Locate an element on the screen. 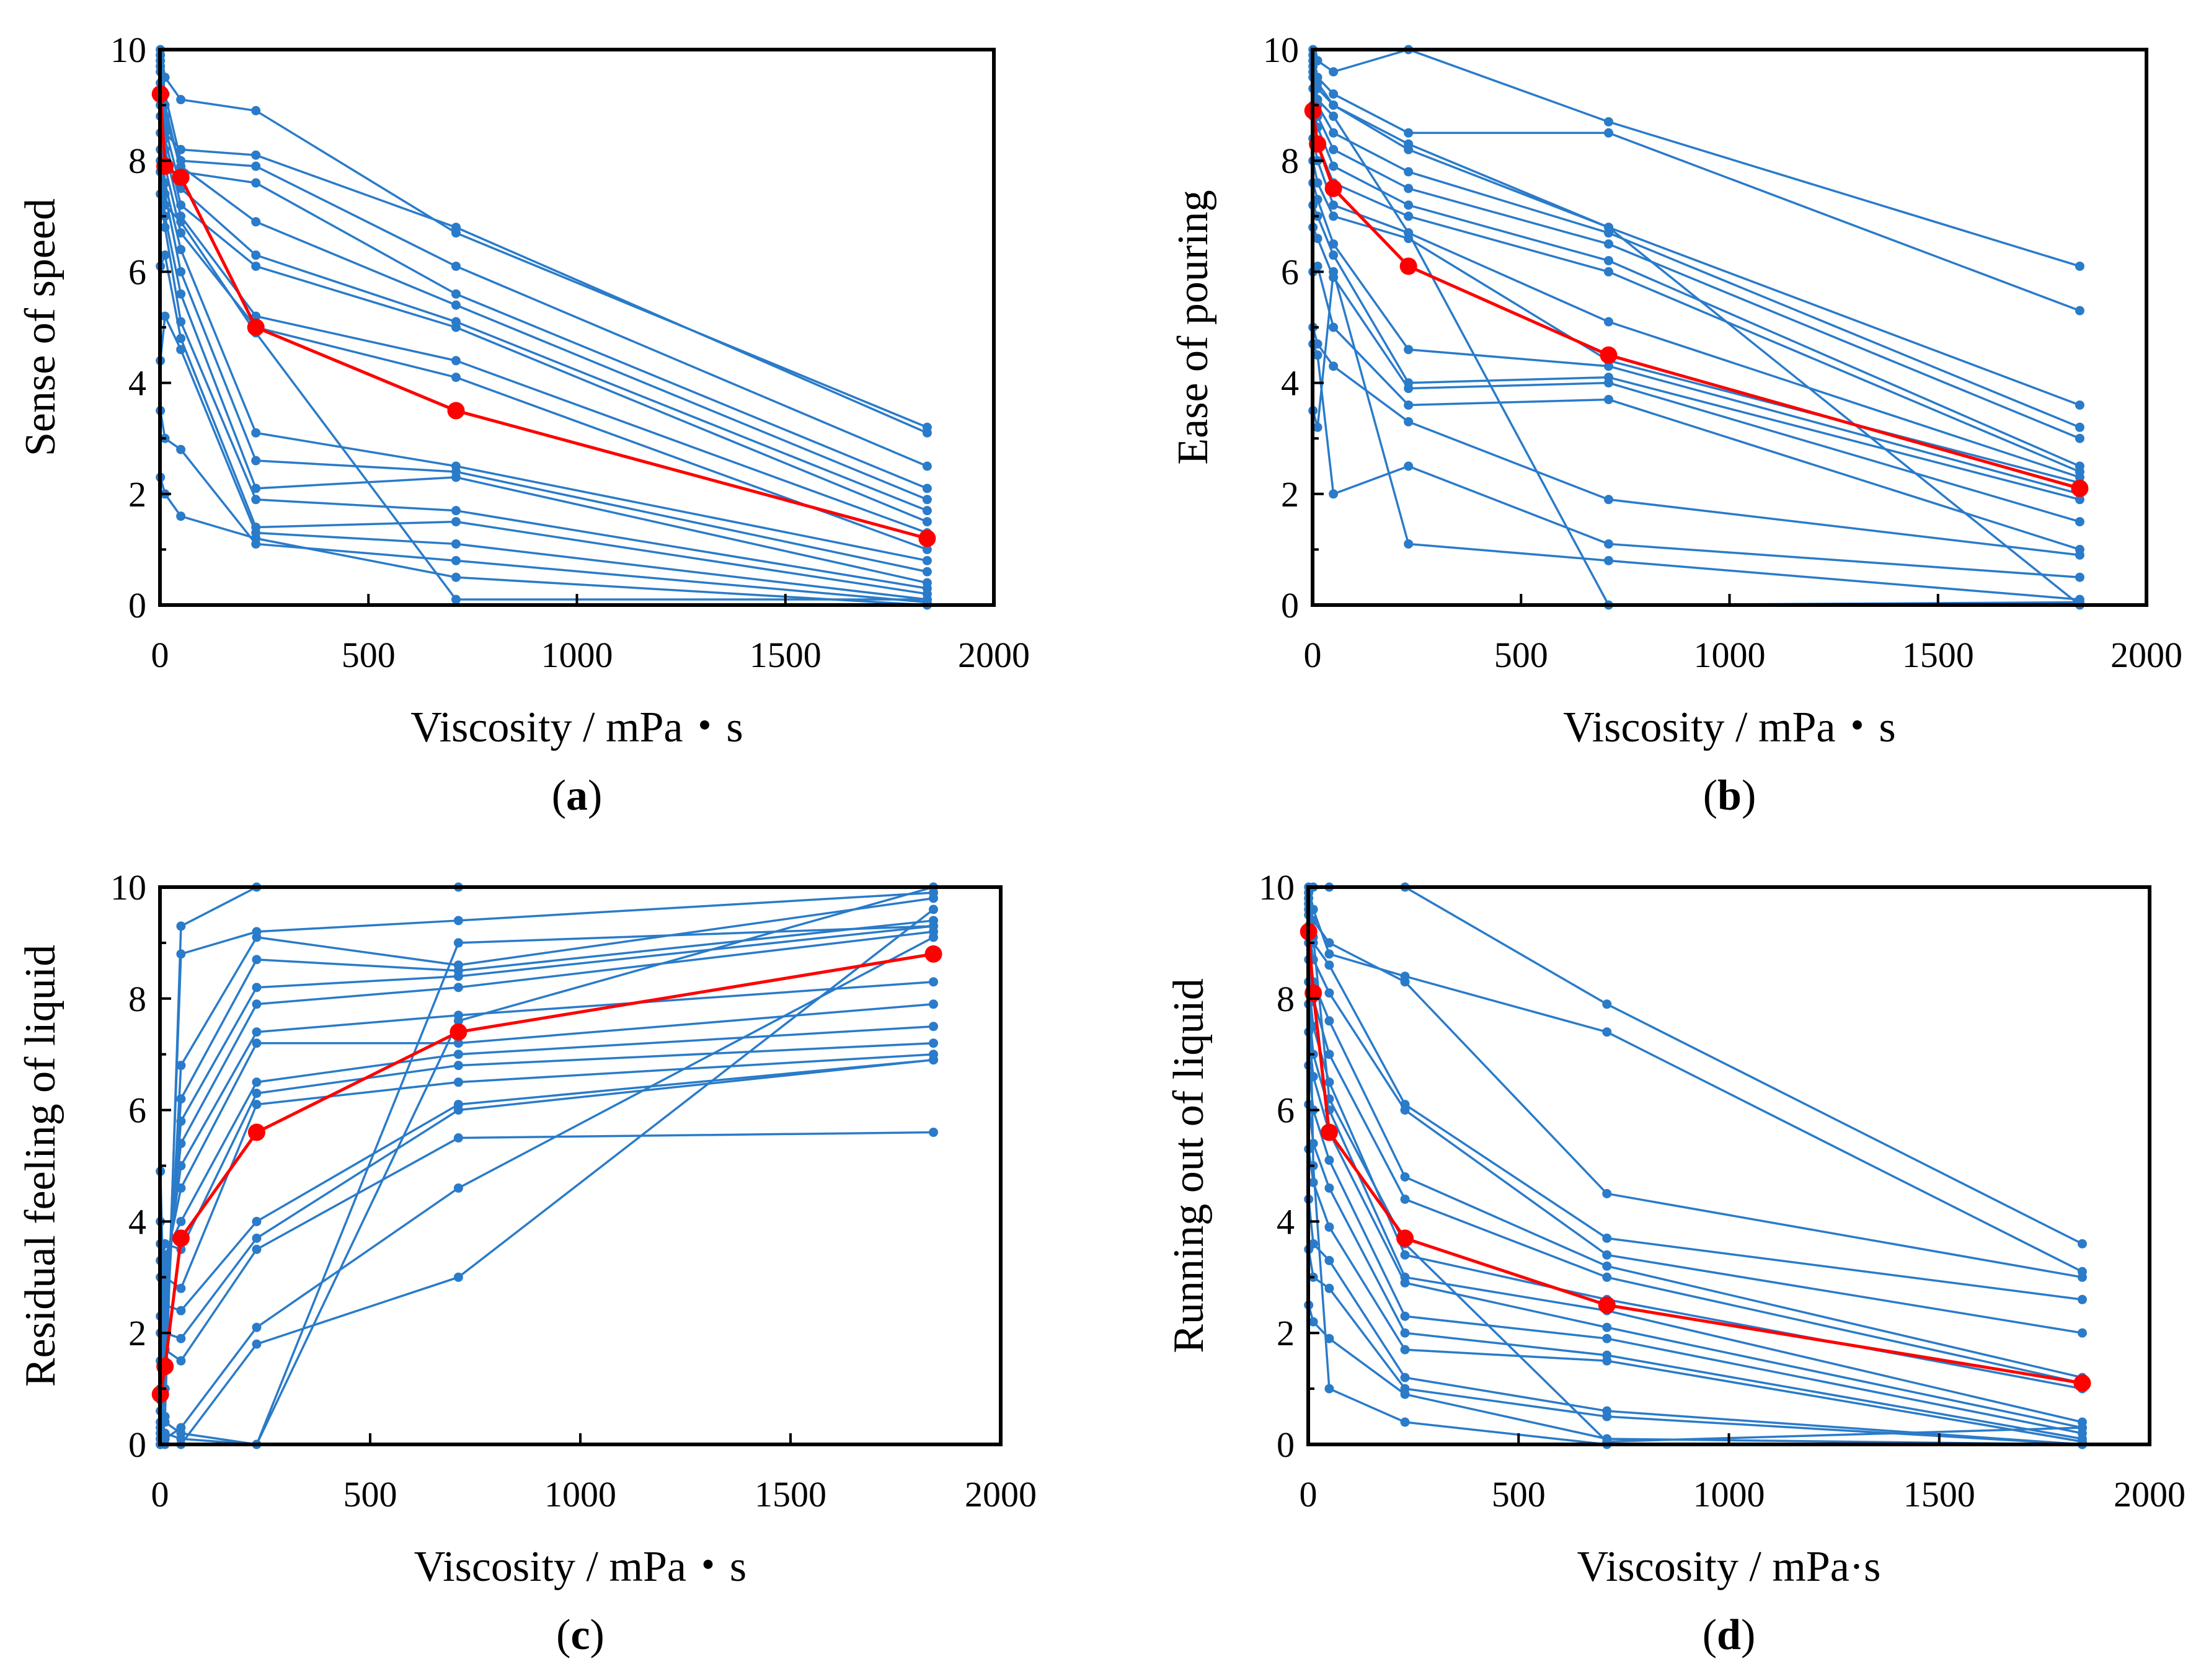 The height and width of the screenshot is (1680, 2206). panel-label: (d) is located at coordinates (1729, 1635).